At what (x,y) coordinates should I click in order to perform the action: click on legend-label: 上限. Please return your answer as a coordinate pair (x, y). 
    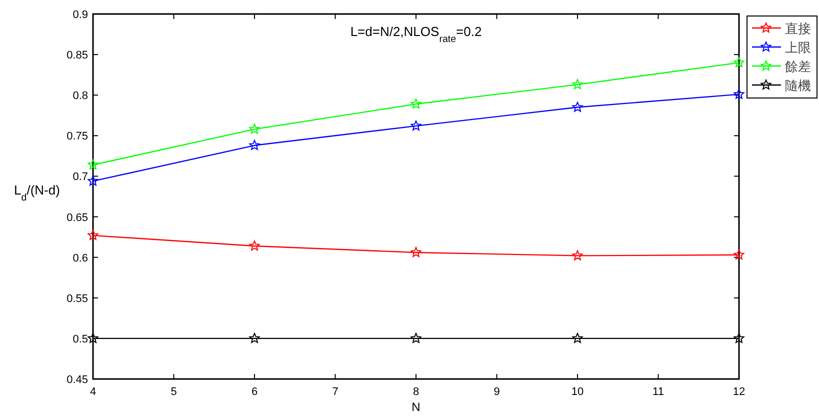
    Looking at the image, I should click on (798, 48).